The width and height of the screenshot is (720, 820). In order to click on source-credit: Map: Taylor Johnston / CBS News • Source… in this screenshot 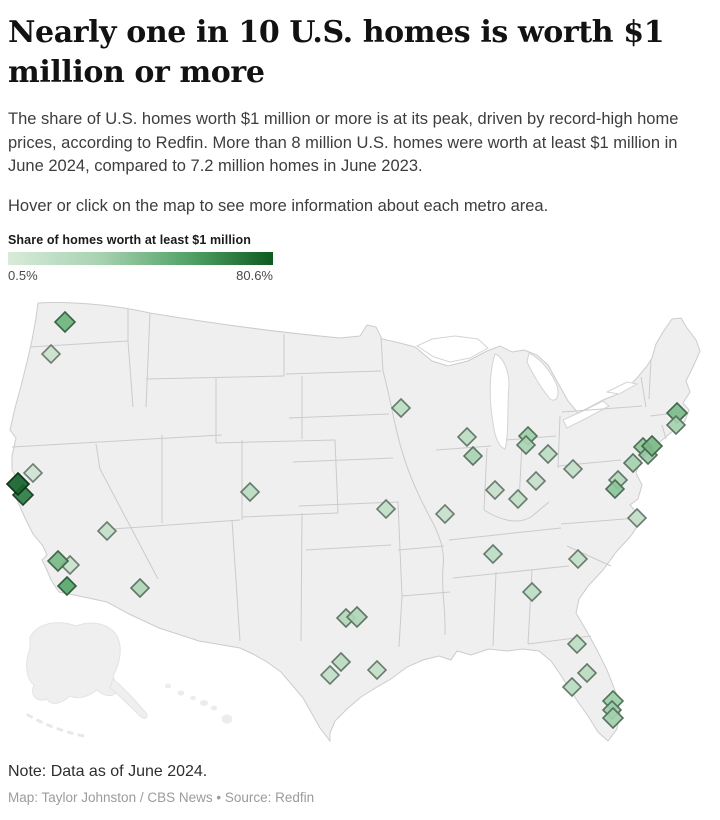, I will do `click(161, 798)`.